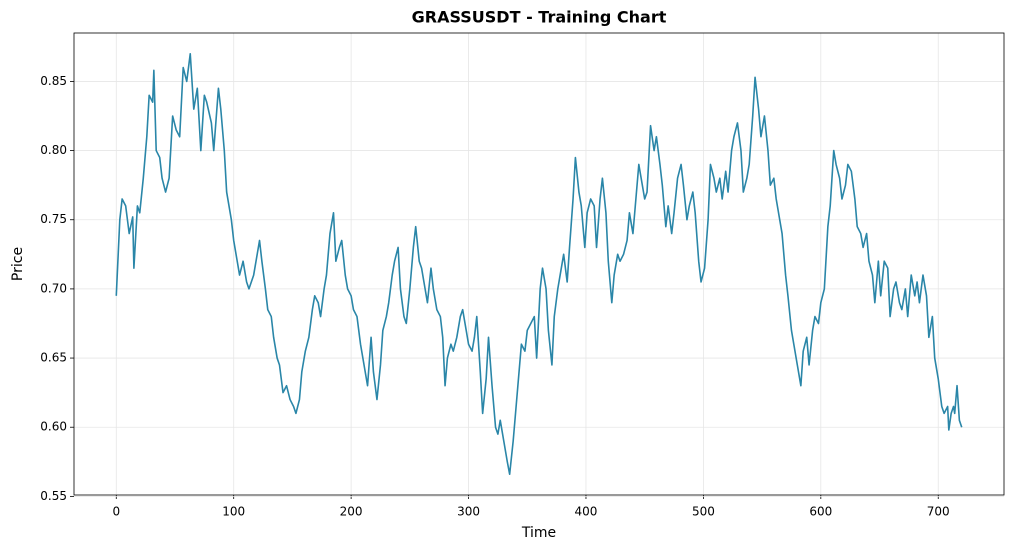  Describe the element at coordinates (53, 150) in the screenshot. I see `y-tick-label: 0.80` at that location.